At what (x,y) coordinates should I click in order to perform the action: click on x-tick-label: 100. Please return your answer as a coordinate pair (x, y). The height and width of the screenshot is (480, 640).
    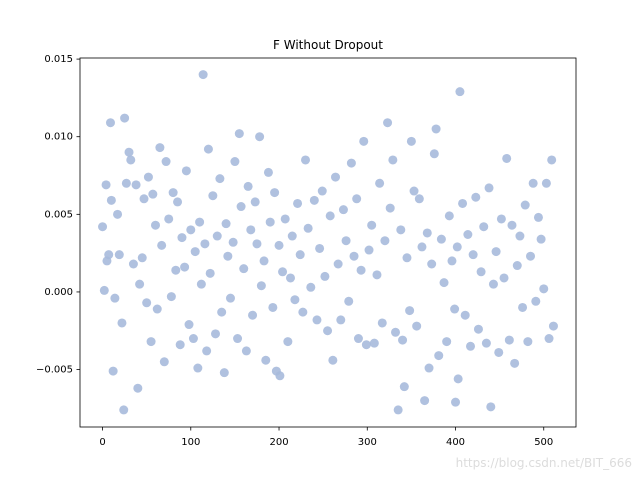
    Looking at the image, I should click on (190, 442).